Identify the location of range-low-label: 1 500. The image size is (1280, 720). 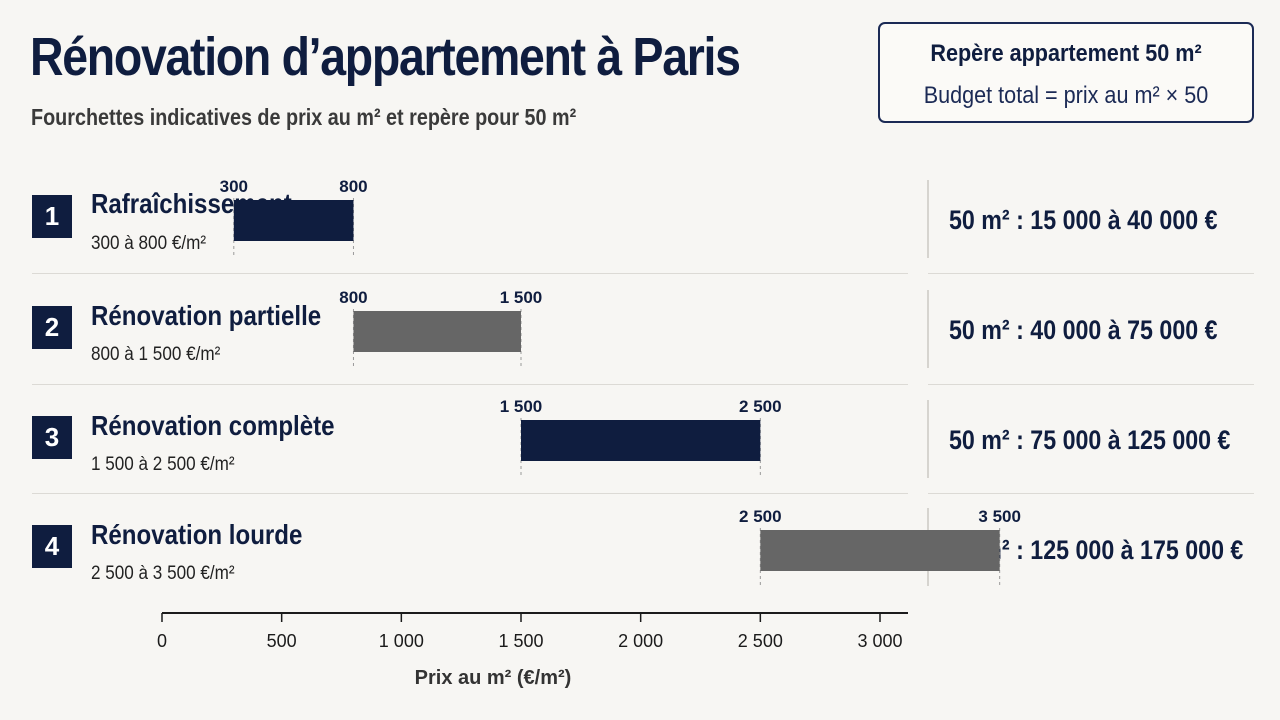
(521, 406).